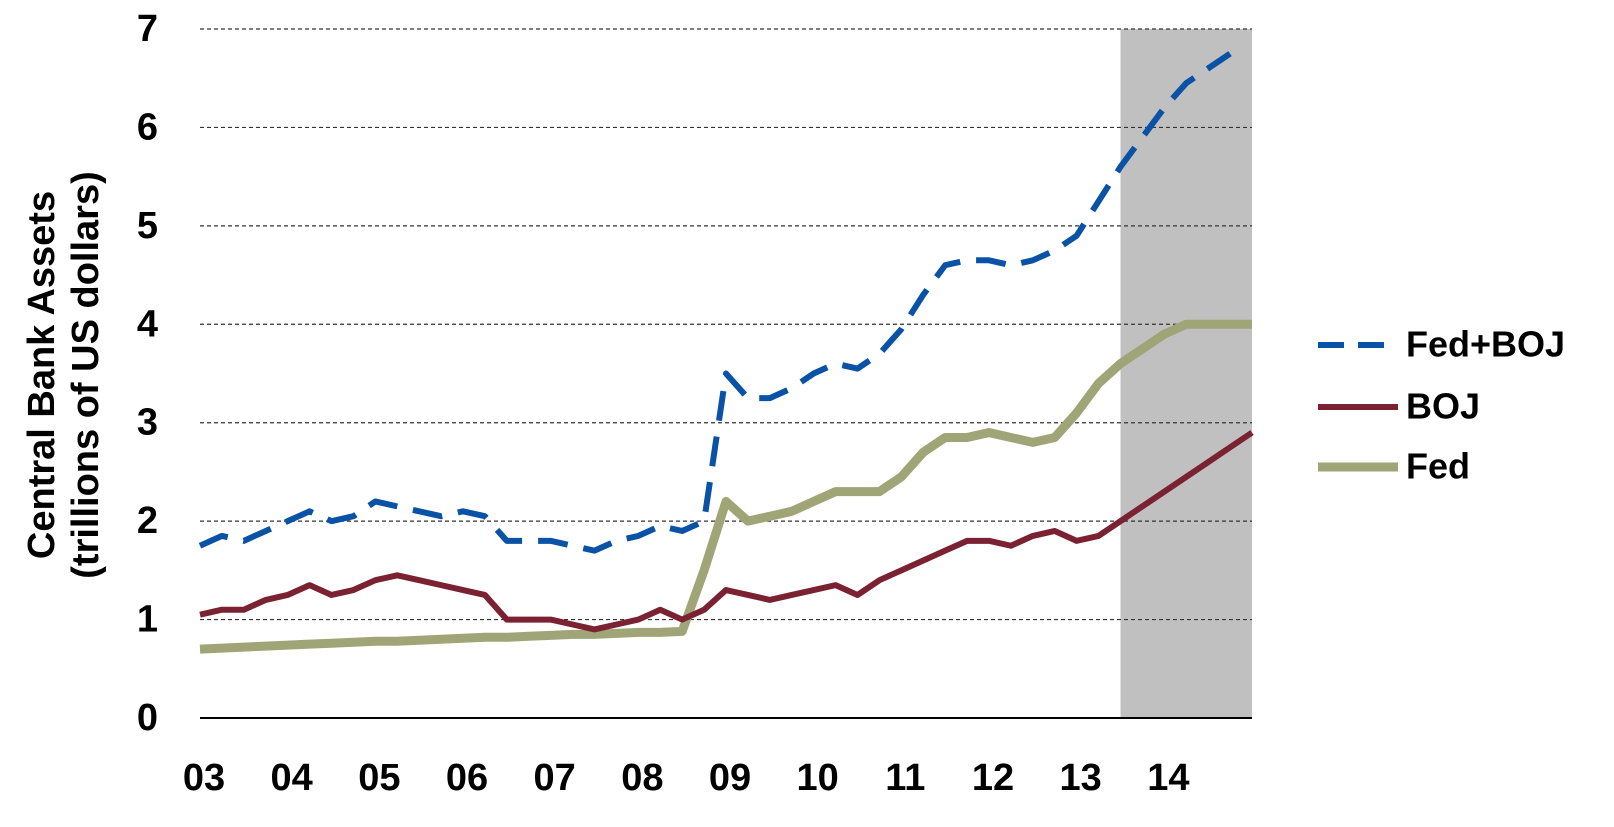 The width and height of the screenshot is (1614, 827). What do you see at coordinates (818, 778) in the screenshot?
I see `x-tick-label: 10` at bounding box center [818, 778].